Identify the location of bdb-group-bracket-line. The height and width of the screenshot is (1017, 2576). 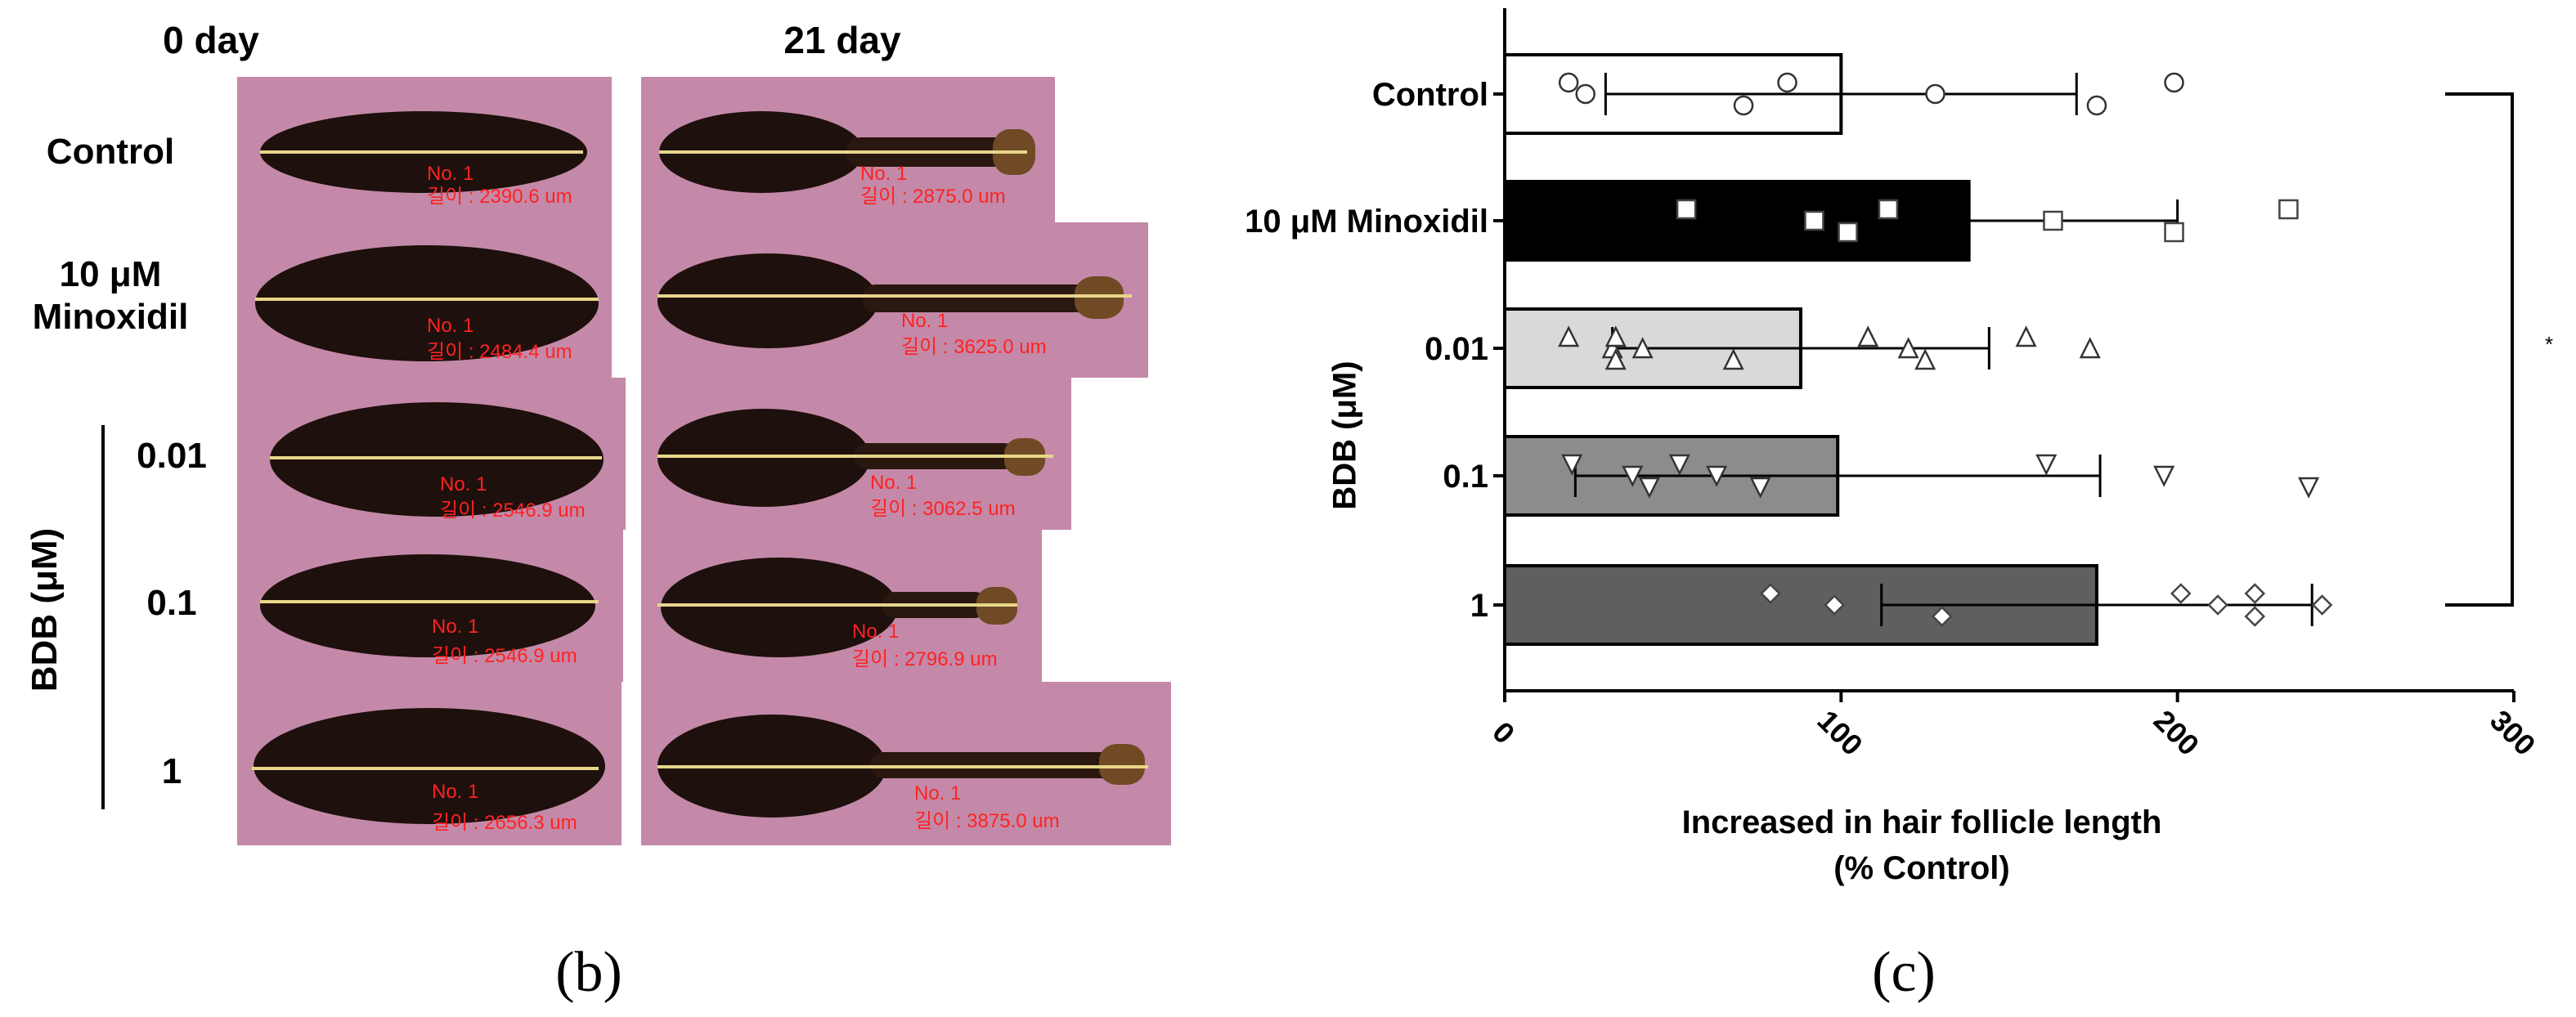
(103, 617).